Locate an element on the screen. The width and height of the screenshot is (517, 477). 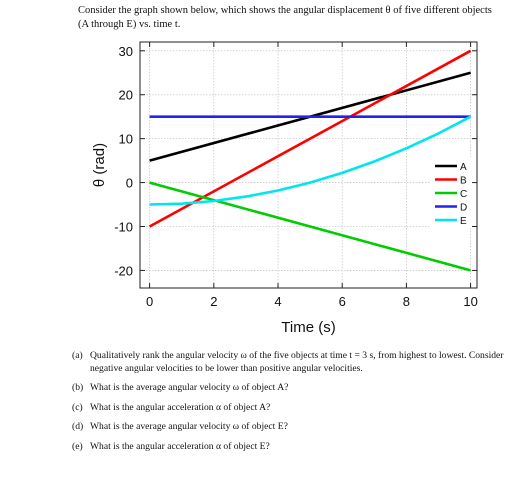
x-tick-label: 2 is located at coordinates (213, 301).